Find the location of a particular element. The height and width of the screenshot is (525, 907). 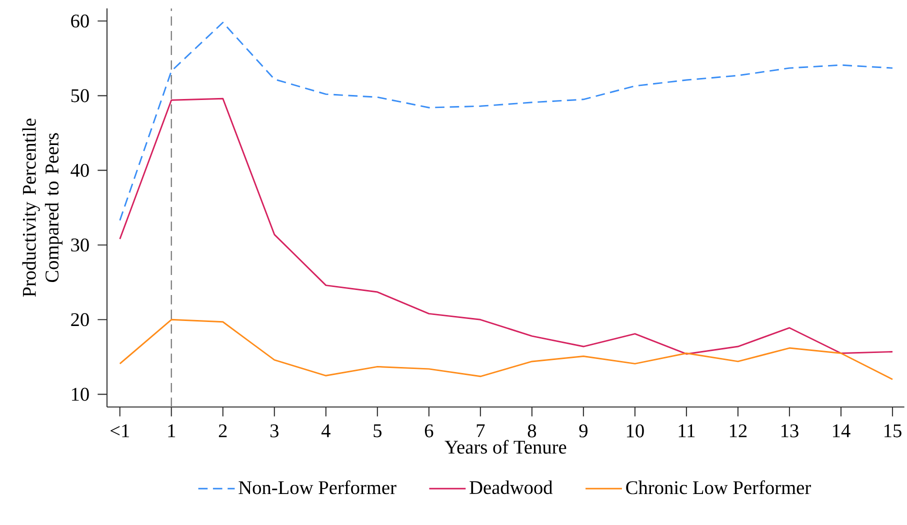

x-tick-label: 10 is located at coordinates (635, 431).